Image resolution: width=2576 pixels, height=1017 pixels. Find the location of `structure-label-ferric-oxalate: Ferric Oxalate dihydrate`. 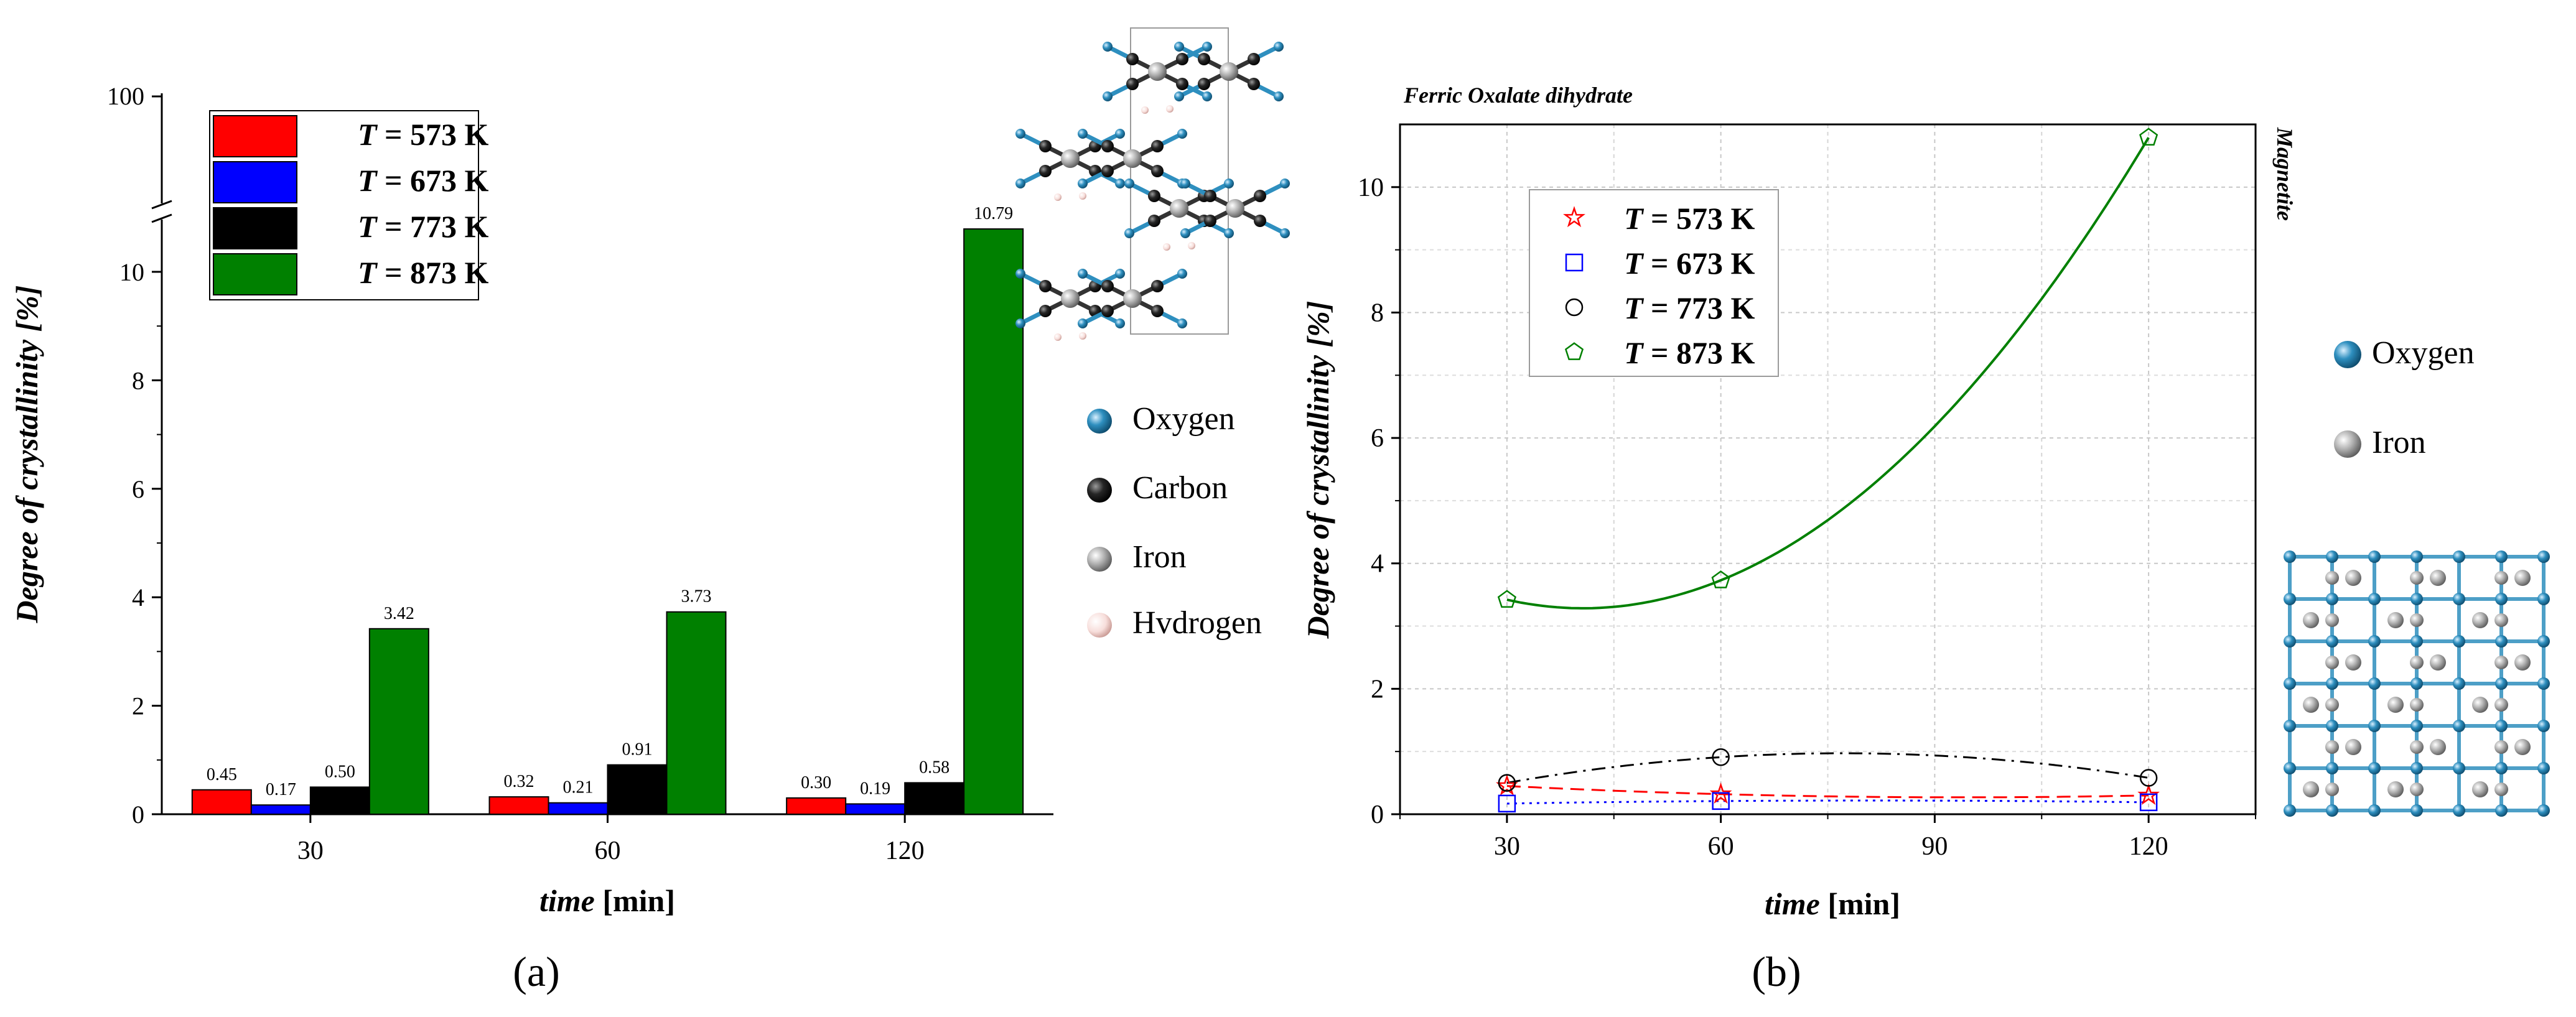

structure-label-ferric-oxalate: Ferric Oxalate dihydrate is located at coordinates (1518, 95).